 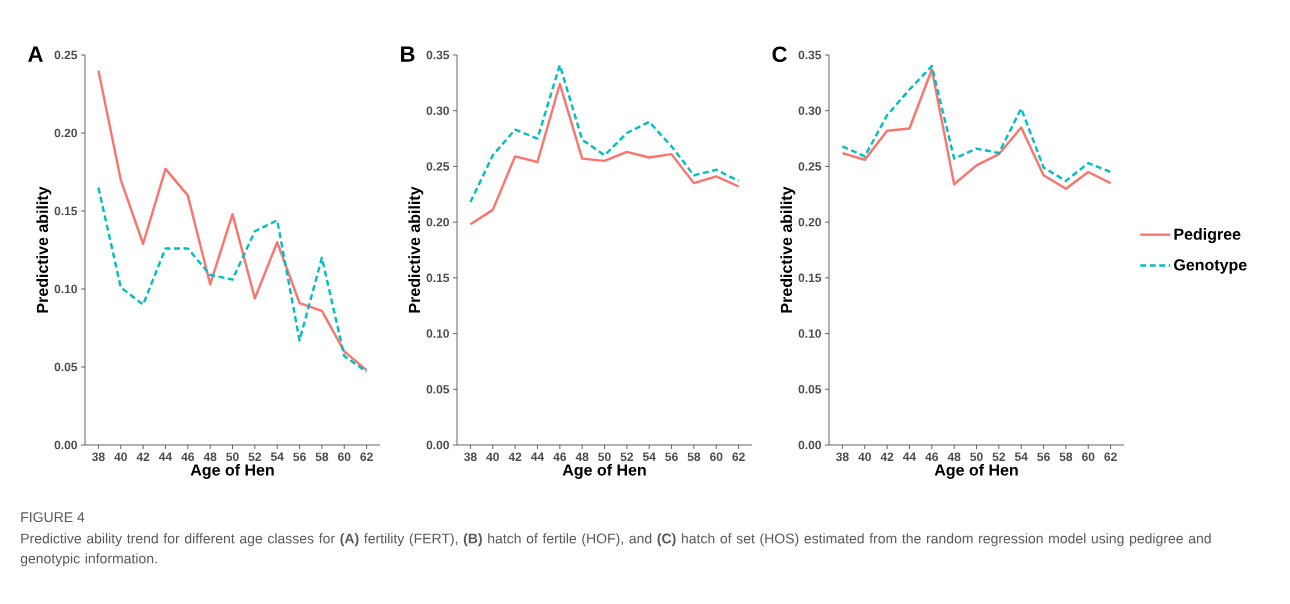 What do you see at coordinates (615, 550) in the screenshot?
I see `text: Predictive ability trend for different age classes for (A) fertility (FERT), (B) hatch of fertile (HOF), and (C) hatch of set (HOS) estimated from the random regression model using pedigree and genotypic information.` at bounding box center [615, 550].